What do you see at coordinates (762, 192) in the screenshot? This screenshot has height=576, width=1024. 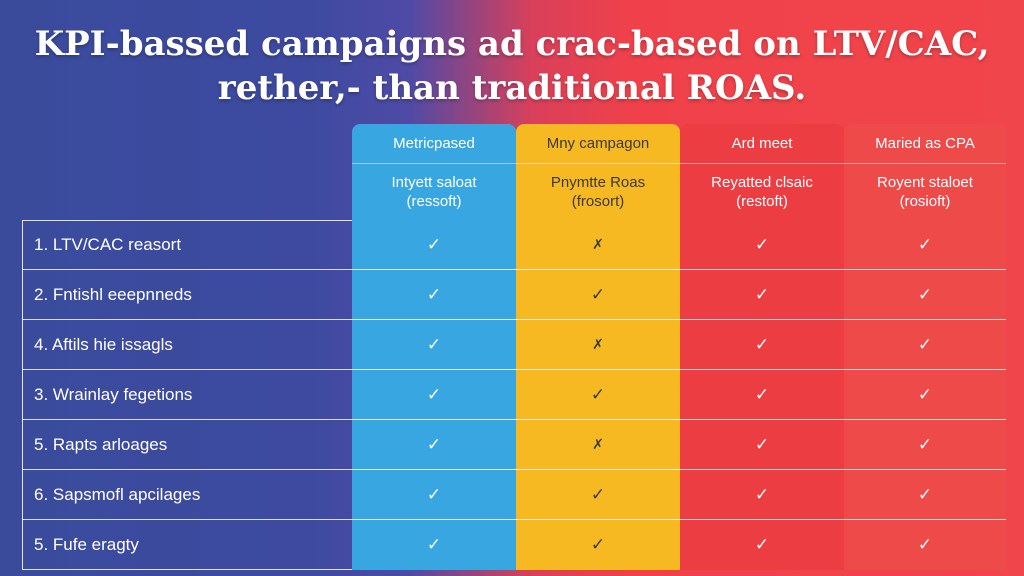 I see `column-subheader: Reyatted clsaic (restoft)` at bounding box center [762, 192].